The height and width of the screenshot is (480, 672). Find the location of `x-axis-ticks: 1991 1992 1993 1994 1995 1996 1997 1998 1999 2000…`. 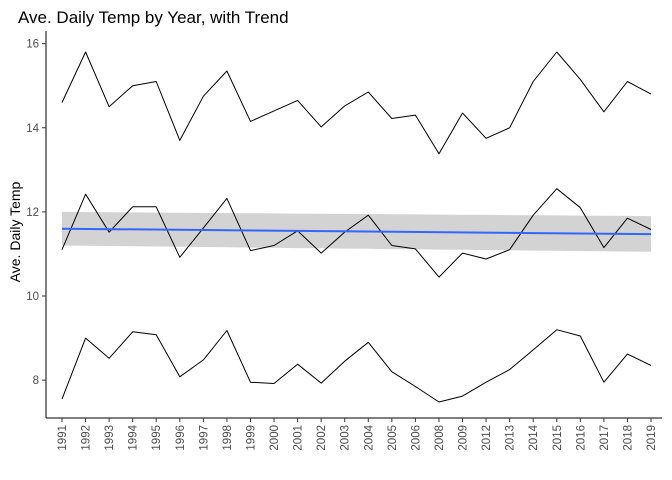

x-axis-ticks: 1991 1992 1993 1994 1995 1996 1997 1998 1999 2000… is located at coordinates (357, 434).